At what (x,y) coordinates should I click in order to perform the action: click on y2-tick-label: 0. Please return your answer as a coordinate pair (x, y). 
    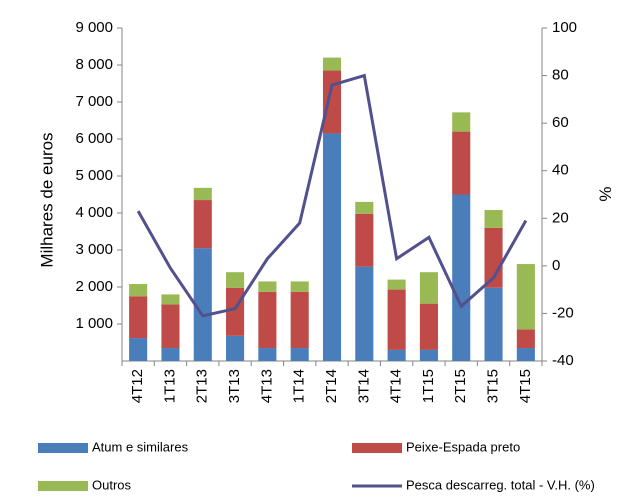
    Looking at the image, I should click on (556, 265).